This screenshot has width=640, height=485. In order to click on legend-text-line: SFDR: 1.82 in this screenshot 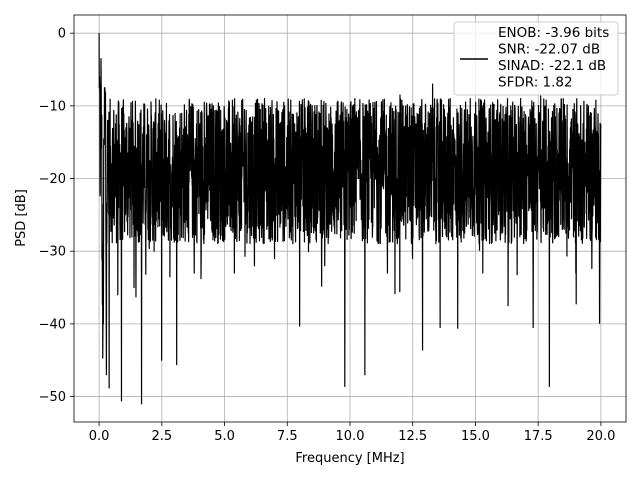, I will do `click(535, 83)`.